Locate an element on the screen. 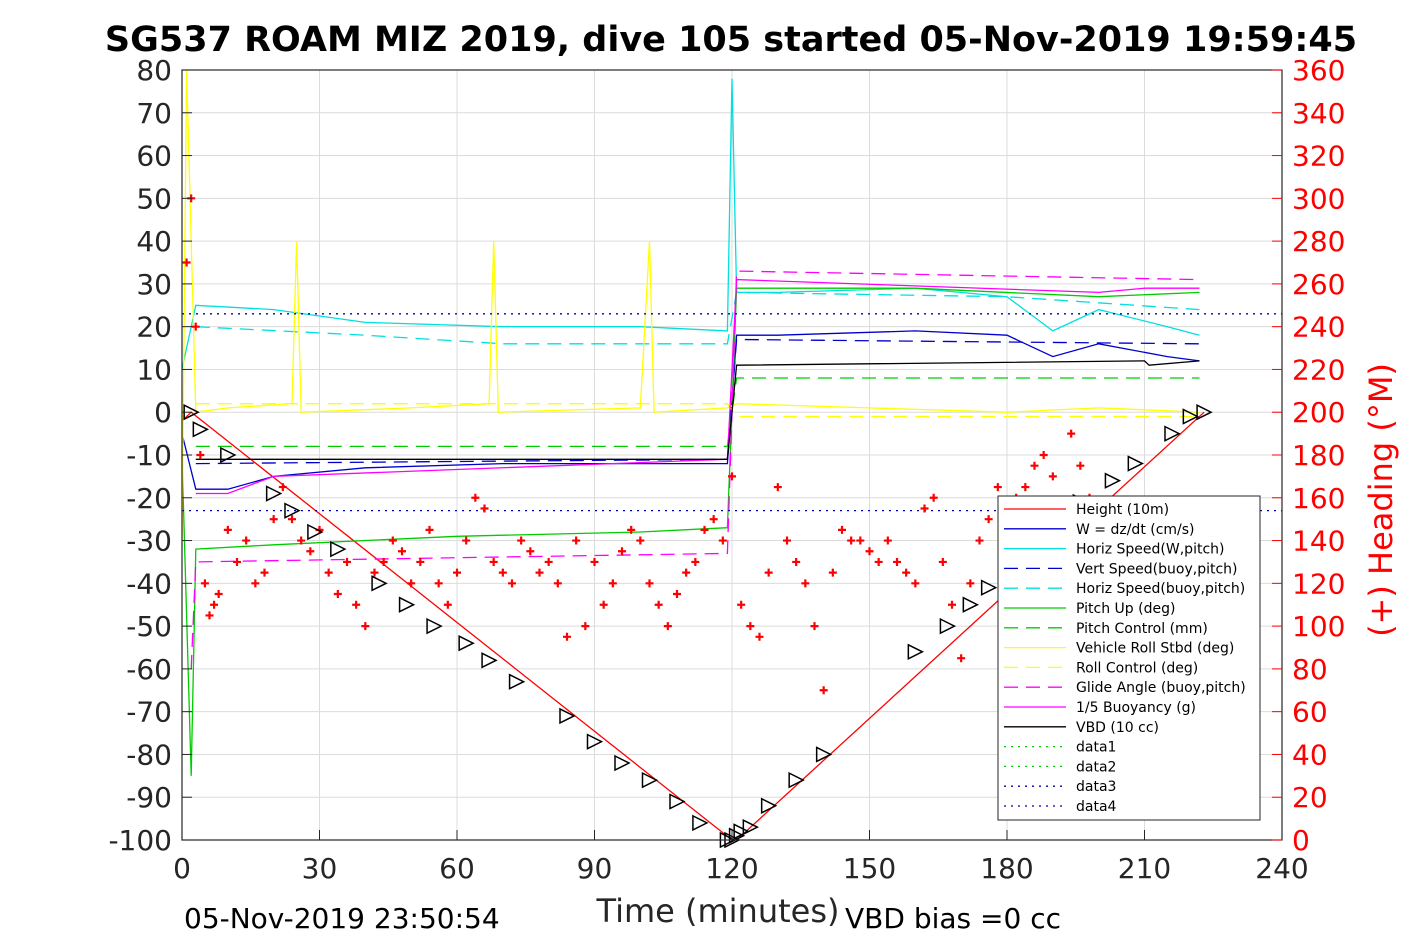 The width and height of the screenshot is (1417, 945). x-tick-label: 90 is located at coordinates (595, 868).